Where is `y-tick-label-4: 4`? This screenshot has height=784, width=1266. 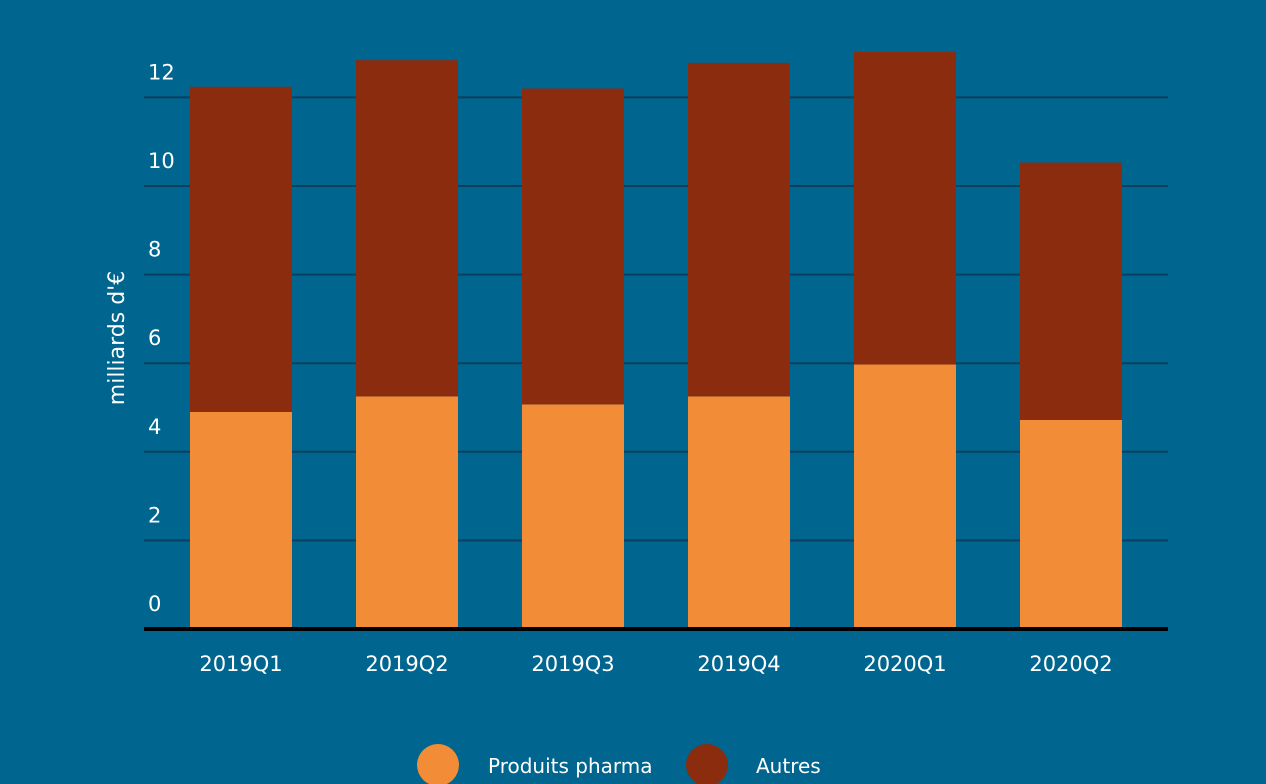
y-tick-label-4: 4 is located at coordinates (154, 427).